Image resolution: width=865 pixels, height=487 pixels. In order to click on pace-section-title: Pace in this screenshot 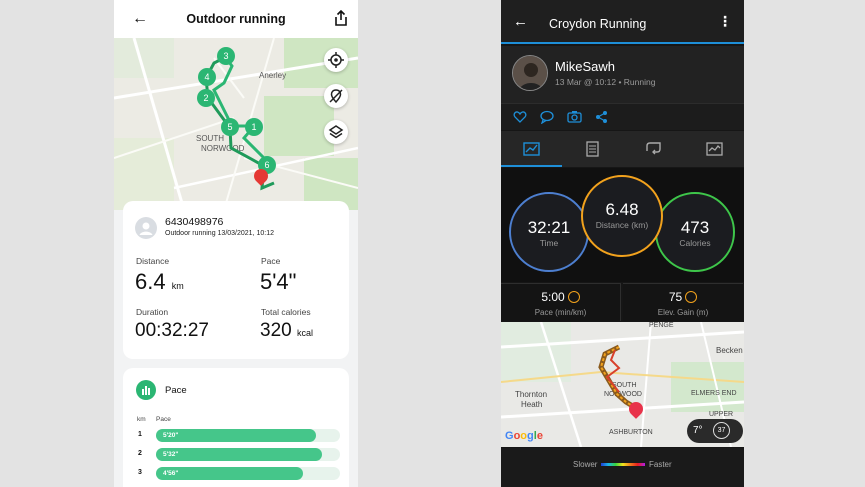, I will do `click(176, 390)`.